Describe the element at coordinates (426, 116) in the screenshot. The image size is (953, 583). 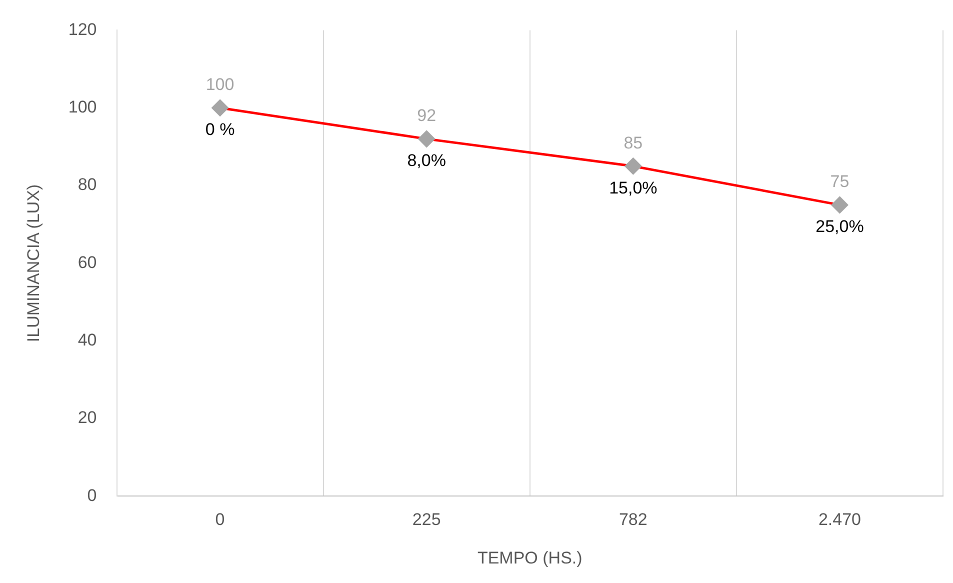
I see `data-label: 92` at that location.